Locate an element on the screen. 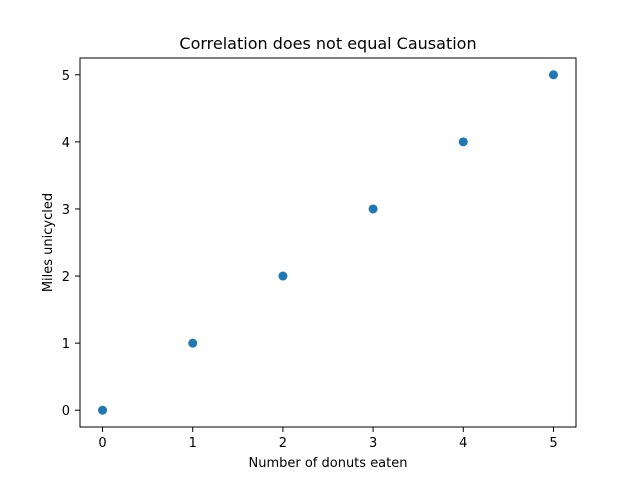 This screenshot has height=480, width=640. x-tick-label: 1 is located at coordinates (193, 443).